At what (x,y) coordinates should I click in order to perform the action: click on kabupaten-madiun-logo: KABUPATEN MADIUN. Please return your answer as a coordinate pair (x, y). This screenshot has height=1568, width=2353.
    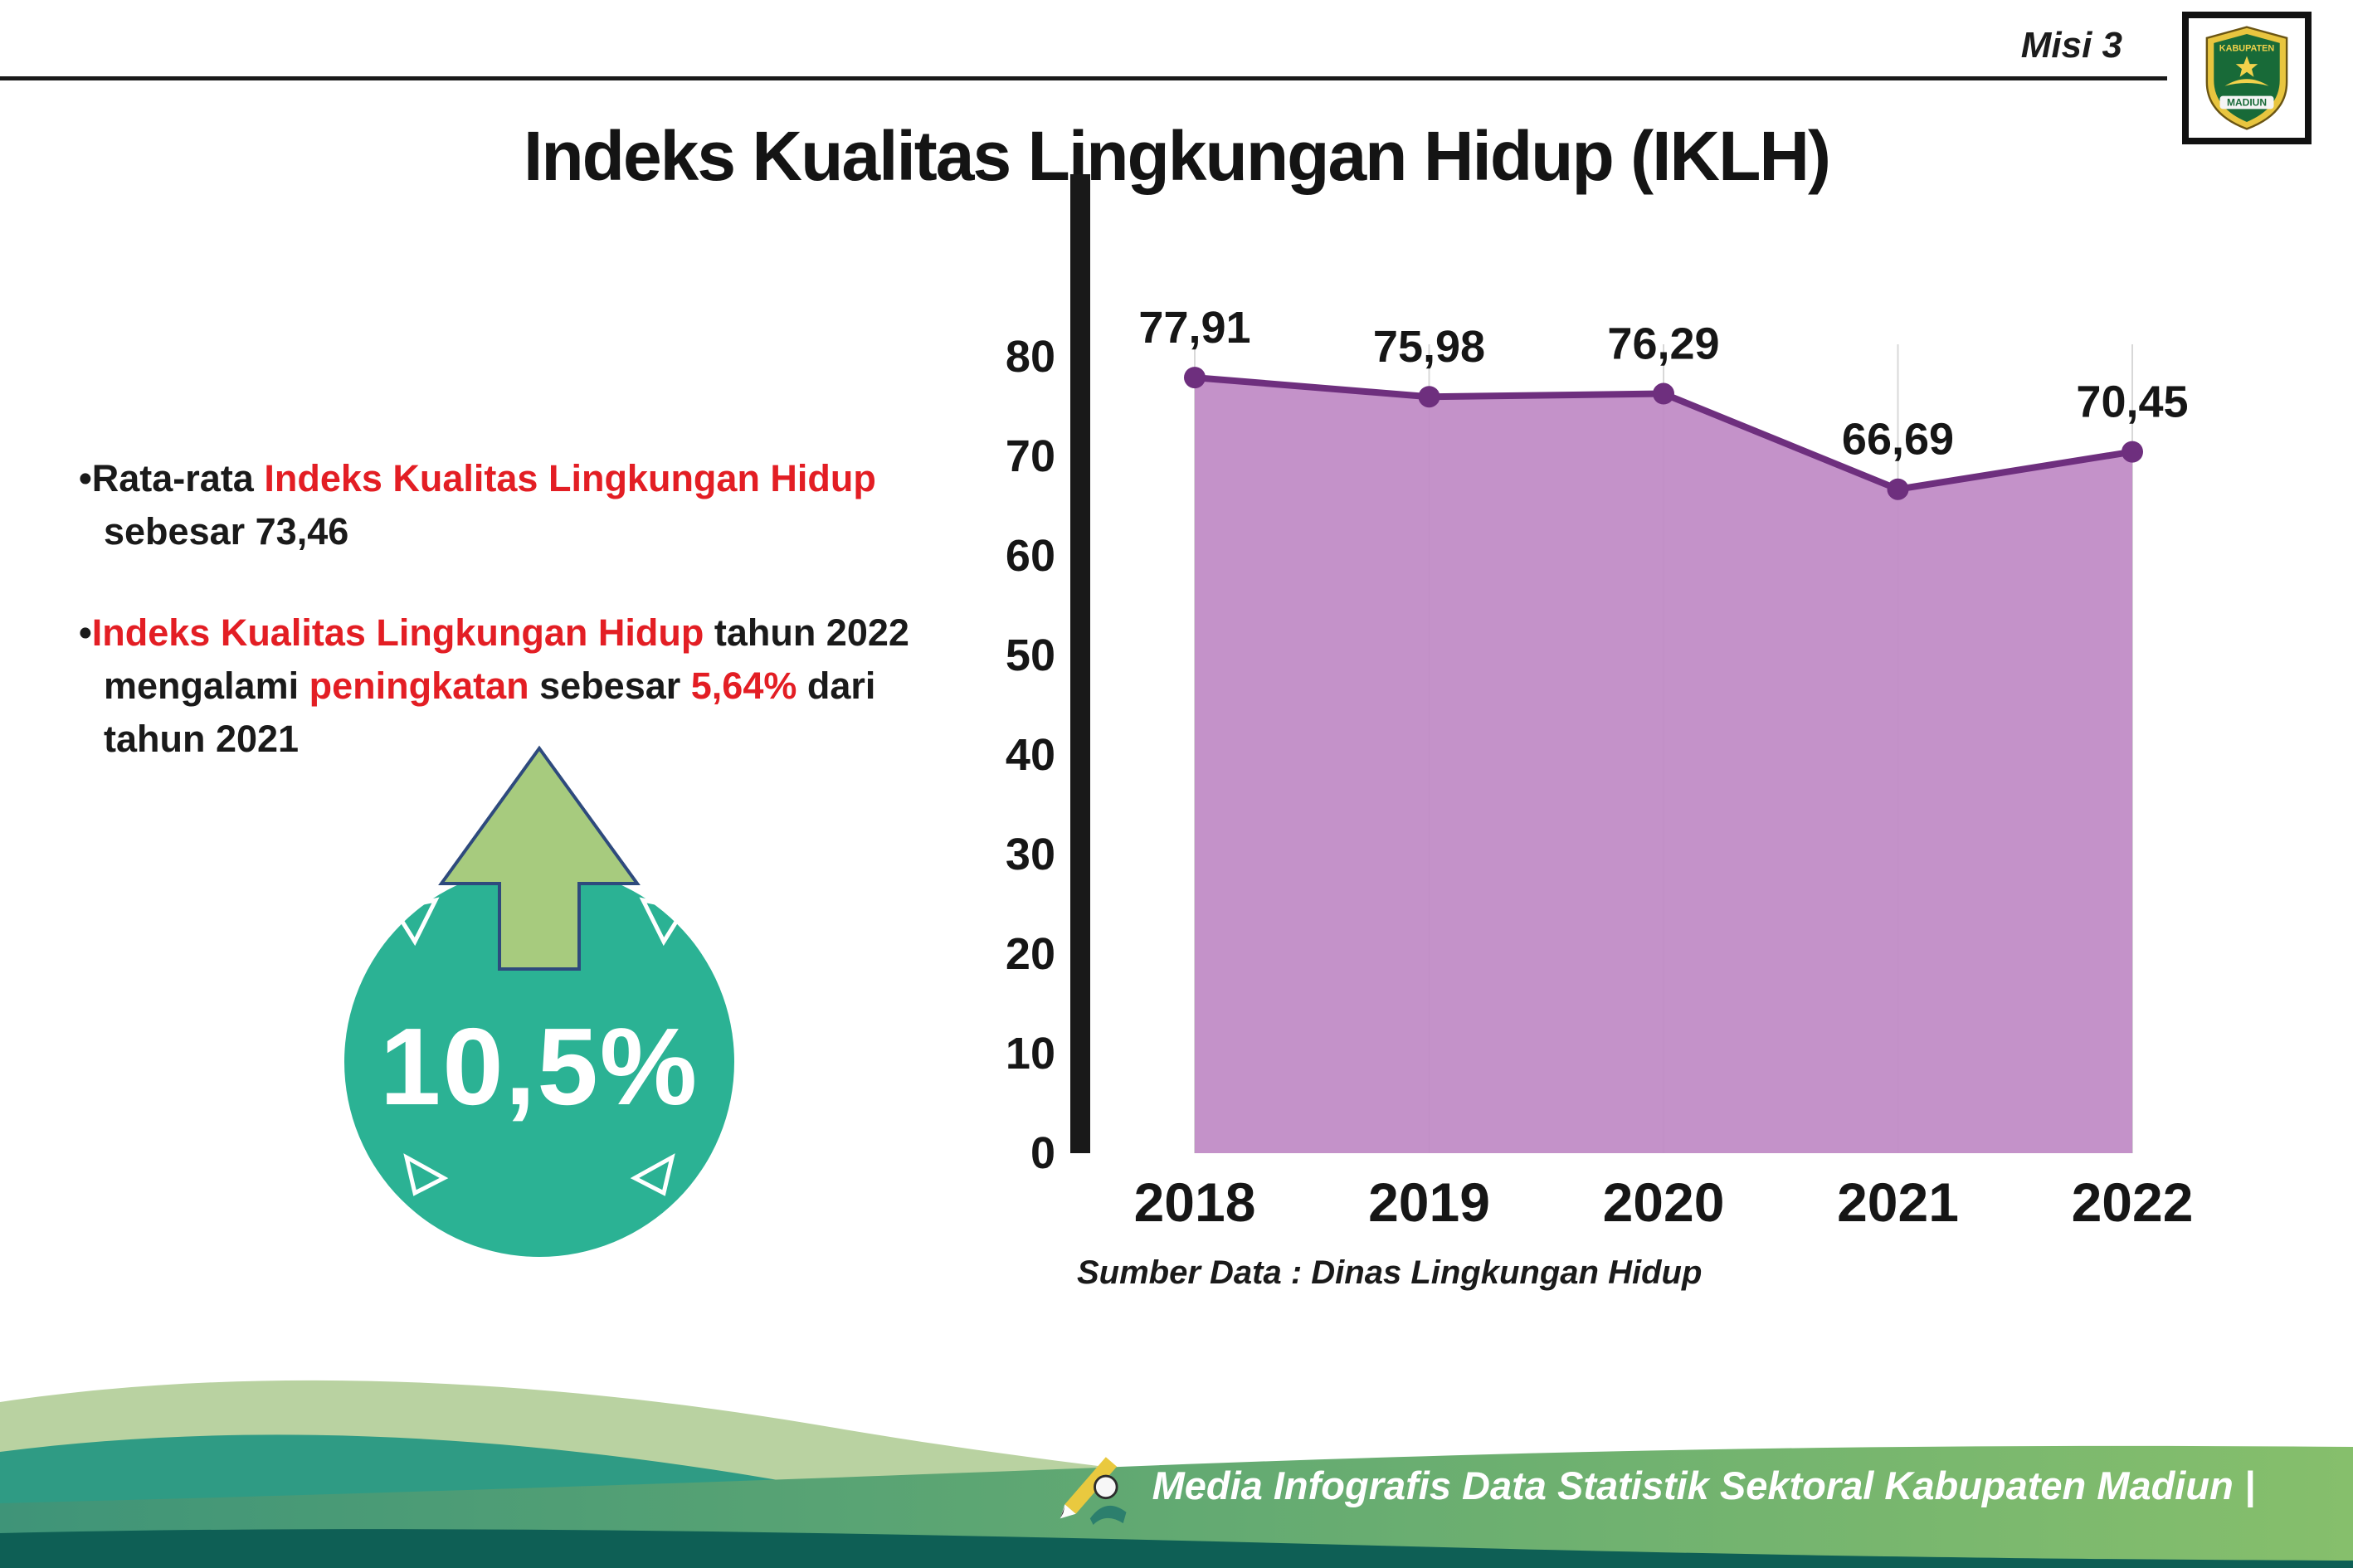
    Looking at the image, I should click on (2247, 78).